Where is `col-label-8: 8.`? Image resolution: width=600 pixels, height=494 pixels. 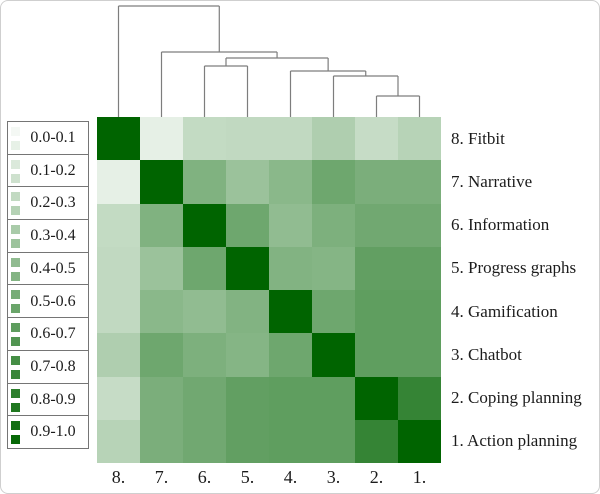
col-label-8: 8. is located at coordinates (118, 477).